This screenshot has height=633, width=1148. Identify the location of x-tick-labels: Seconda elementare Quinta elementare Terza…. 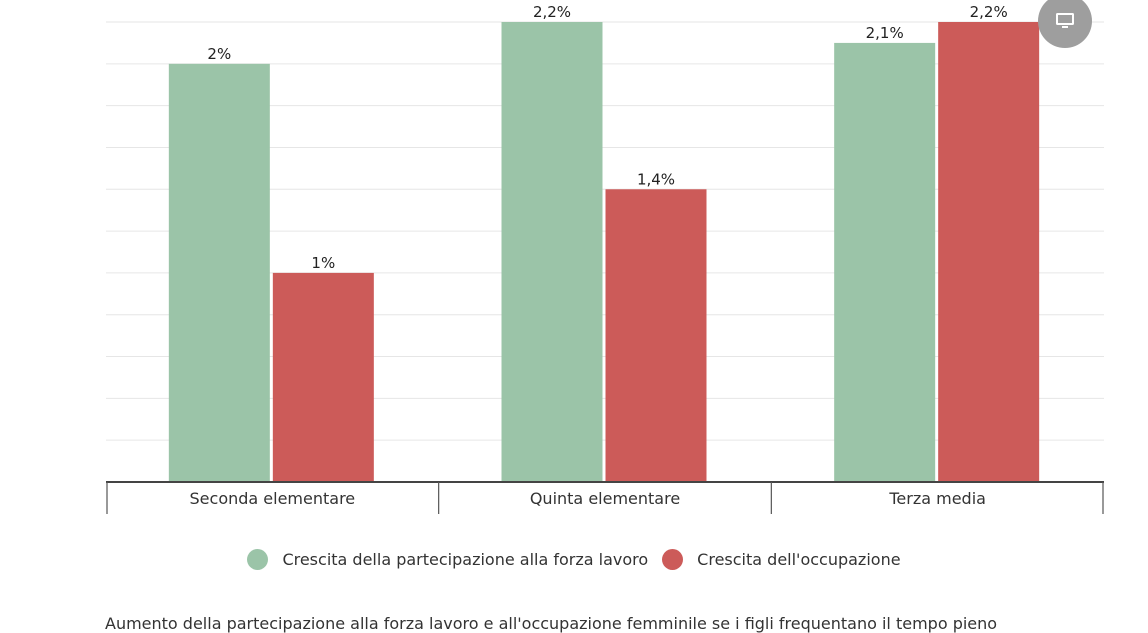
(588, 498).